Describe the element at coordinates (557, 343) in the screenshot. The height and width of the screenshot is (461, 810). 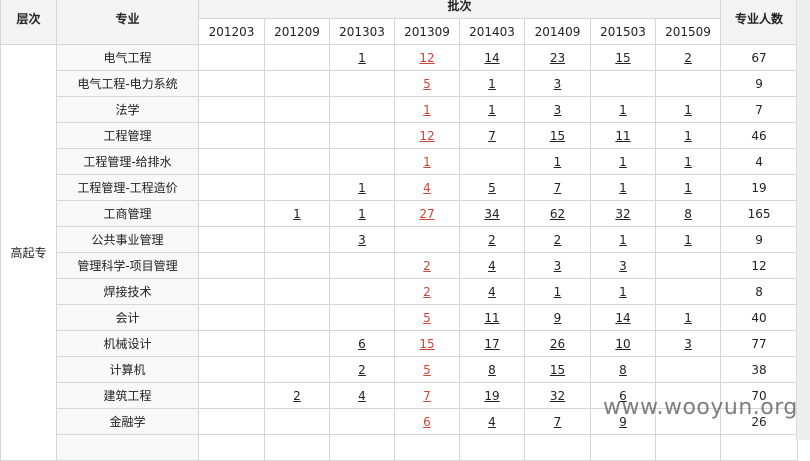
I see `count-link: 26` at that location.